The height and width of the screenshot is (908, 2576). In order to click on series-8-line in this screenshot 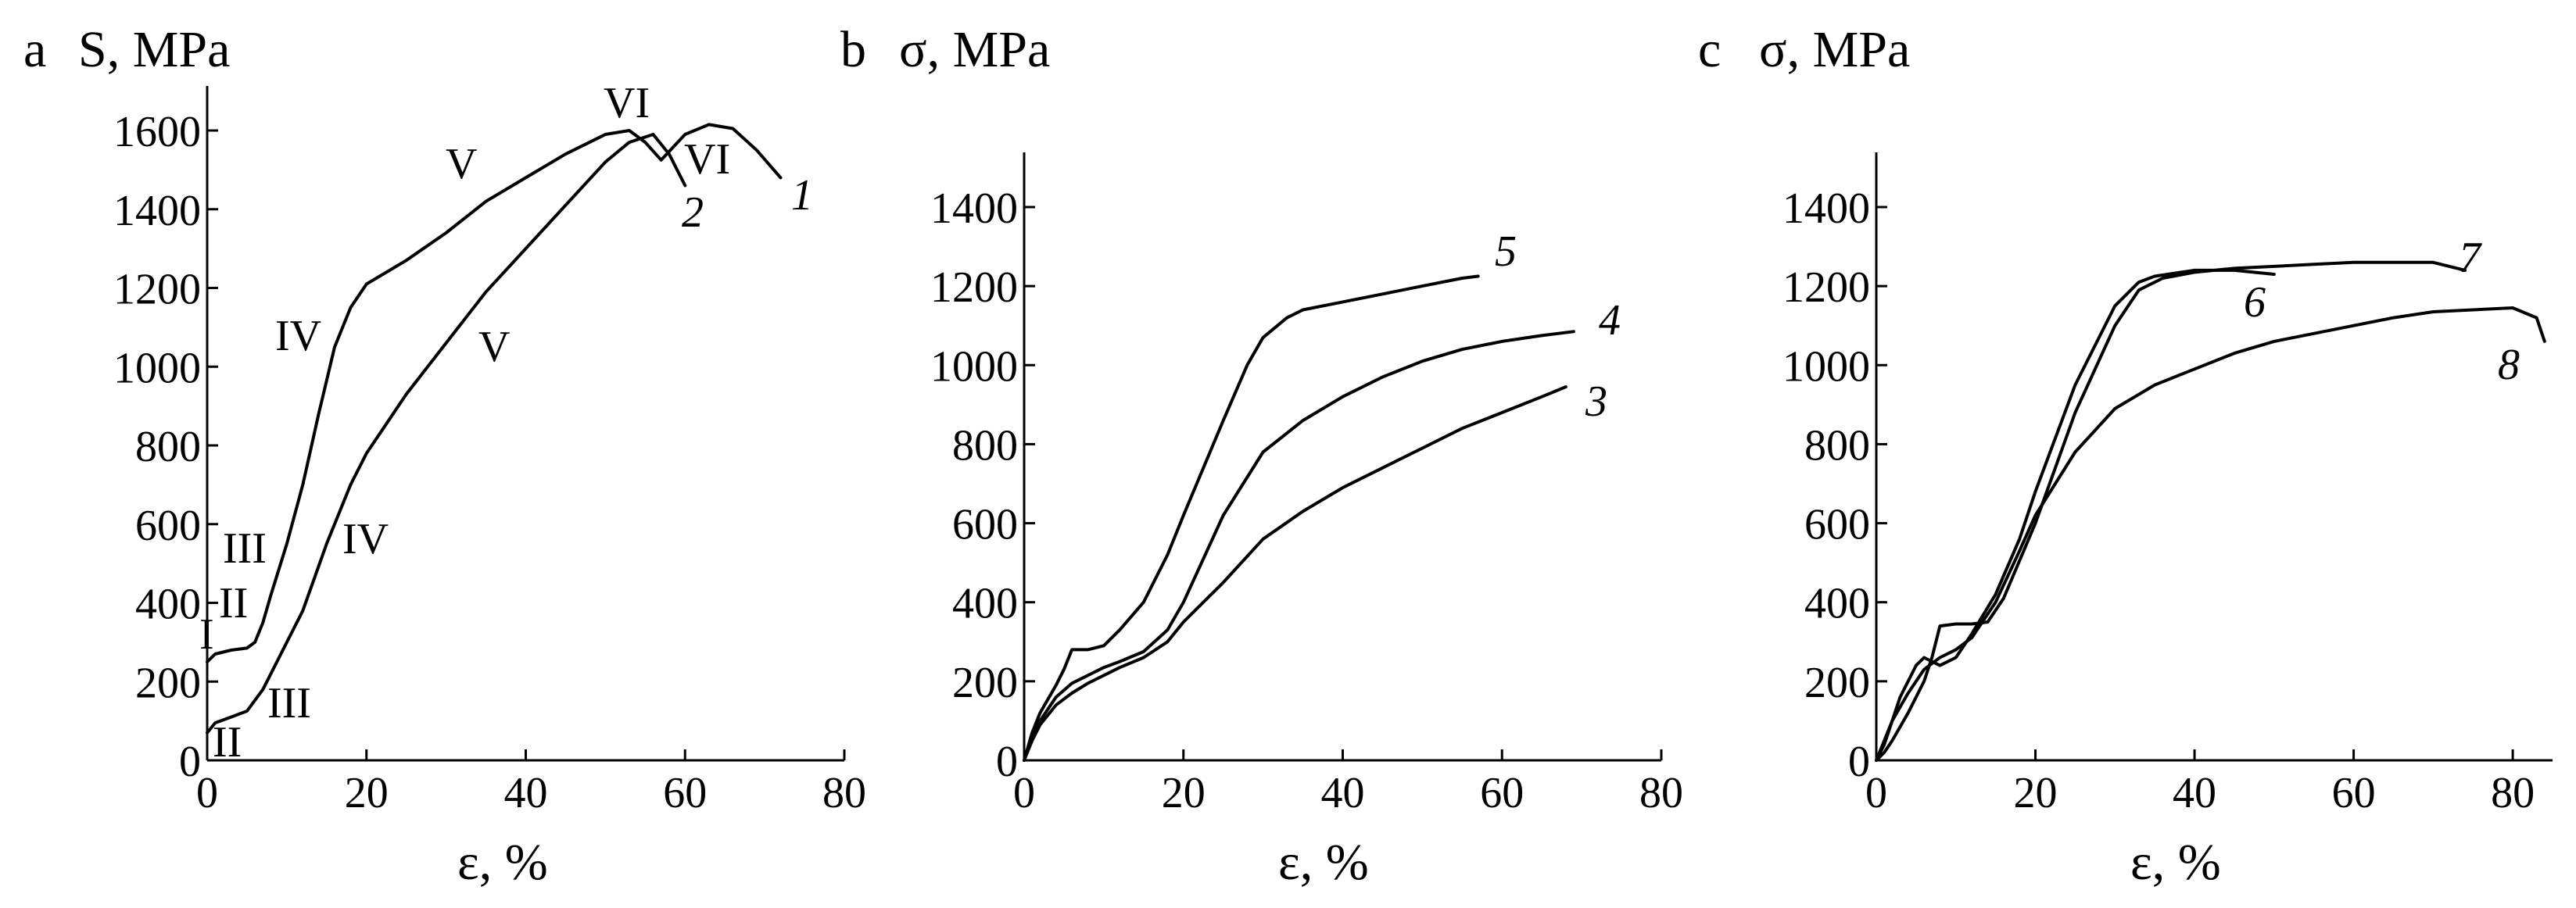, I will do `click(2210, 534)`.